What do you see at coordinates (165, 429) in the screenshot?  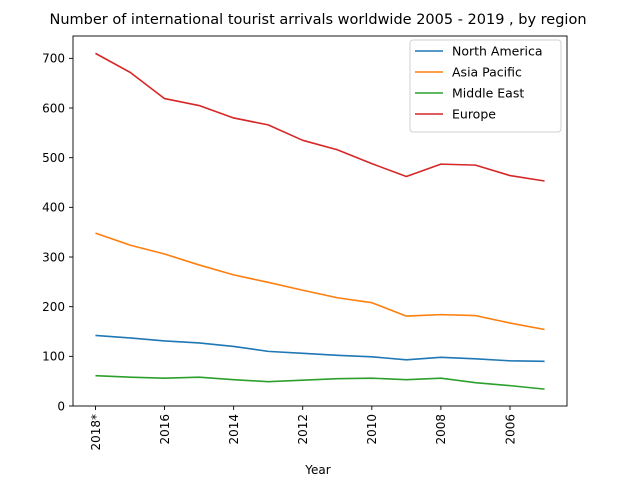 I see `x-tick-label: 2016` at bounding box center [165, 429].